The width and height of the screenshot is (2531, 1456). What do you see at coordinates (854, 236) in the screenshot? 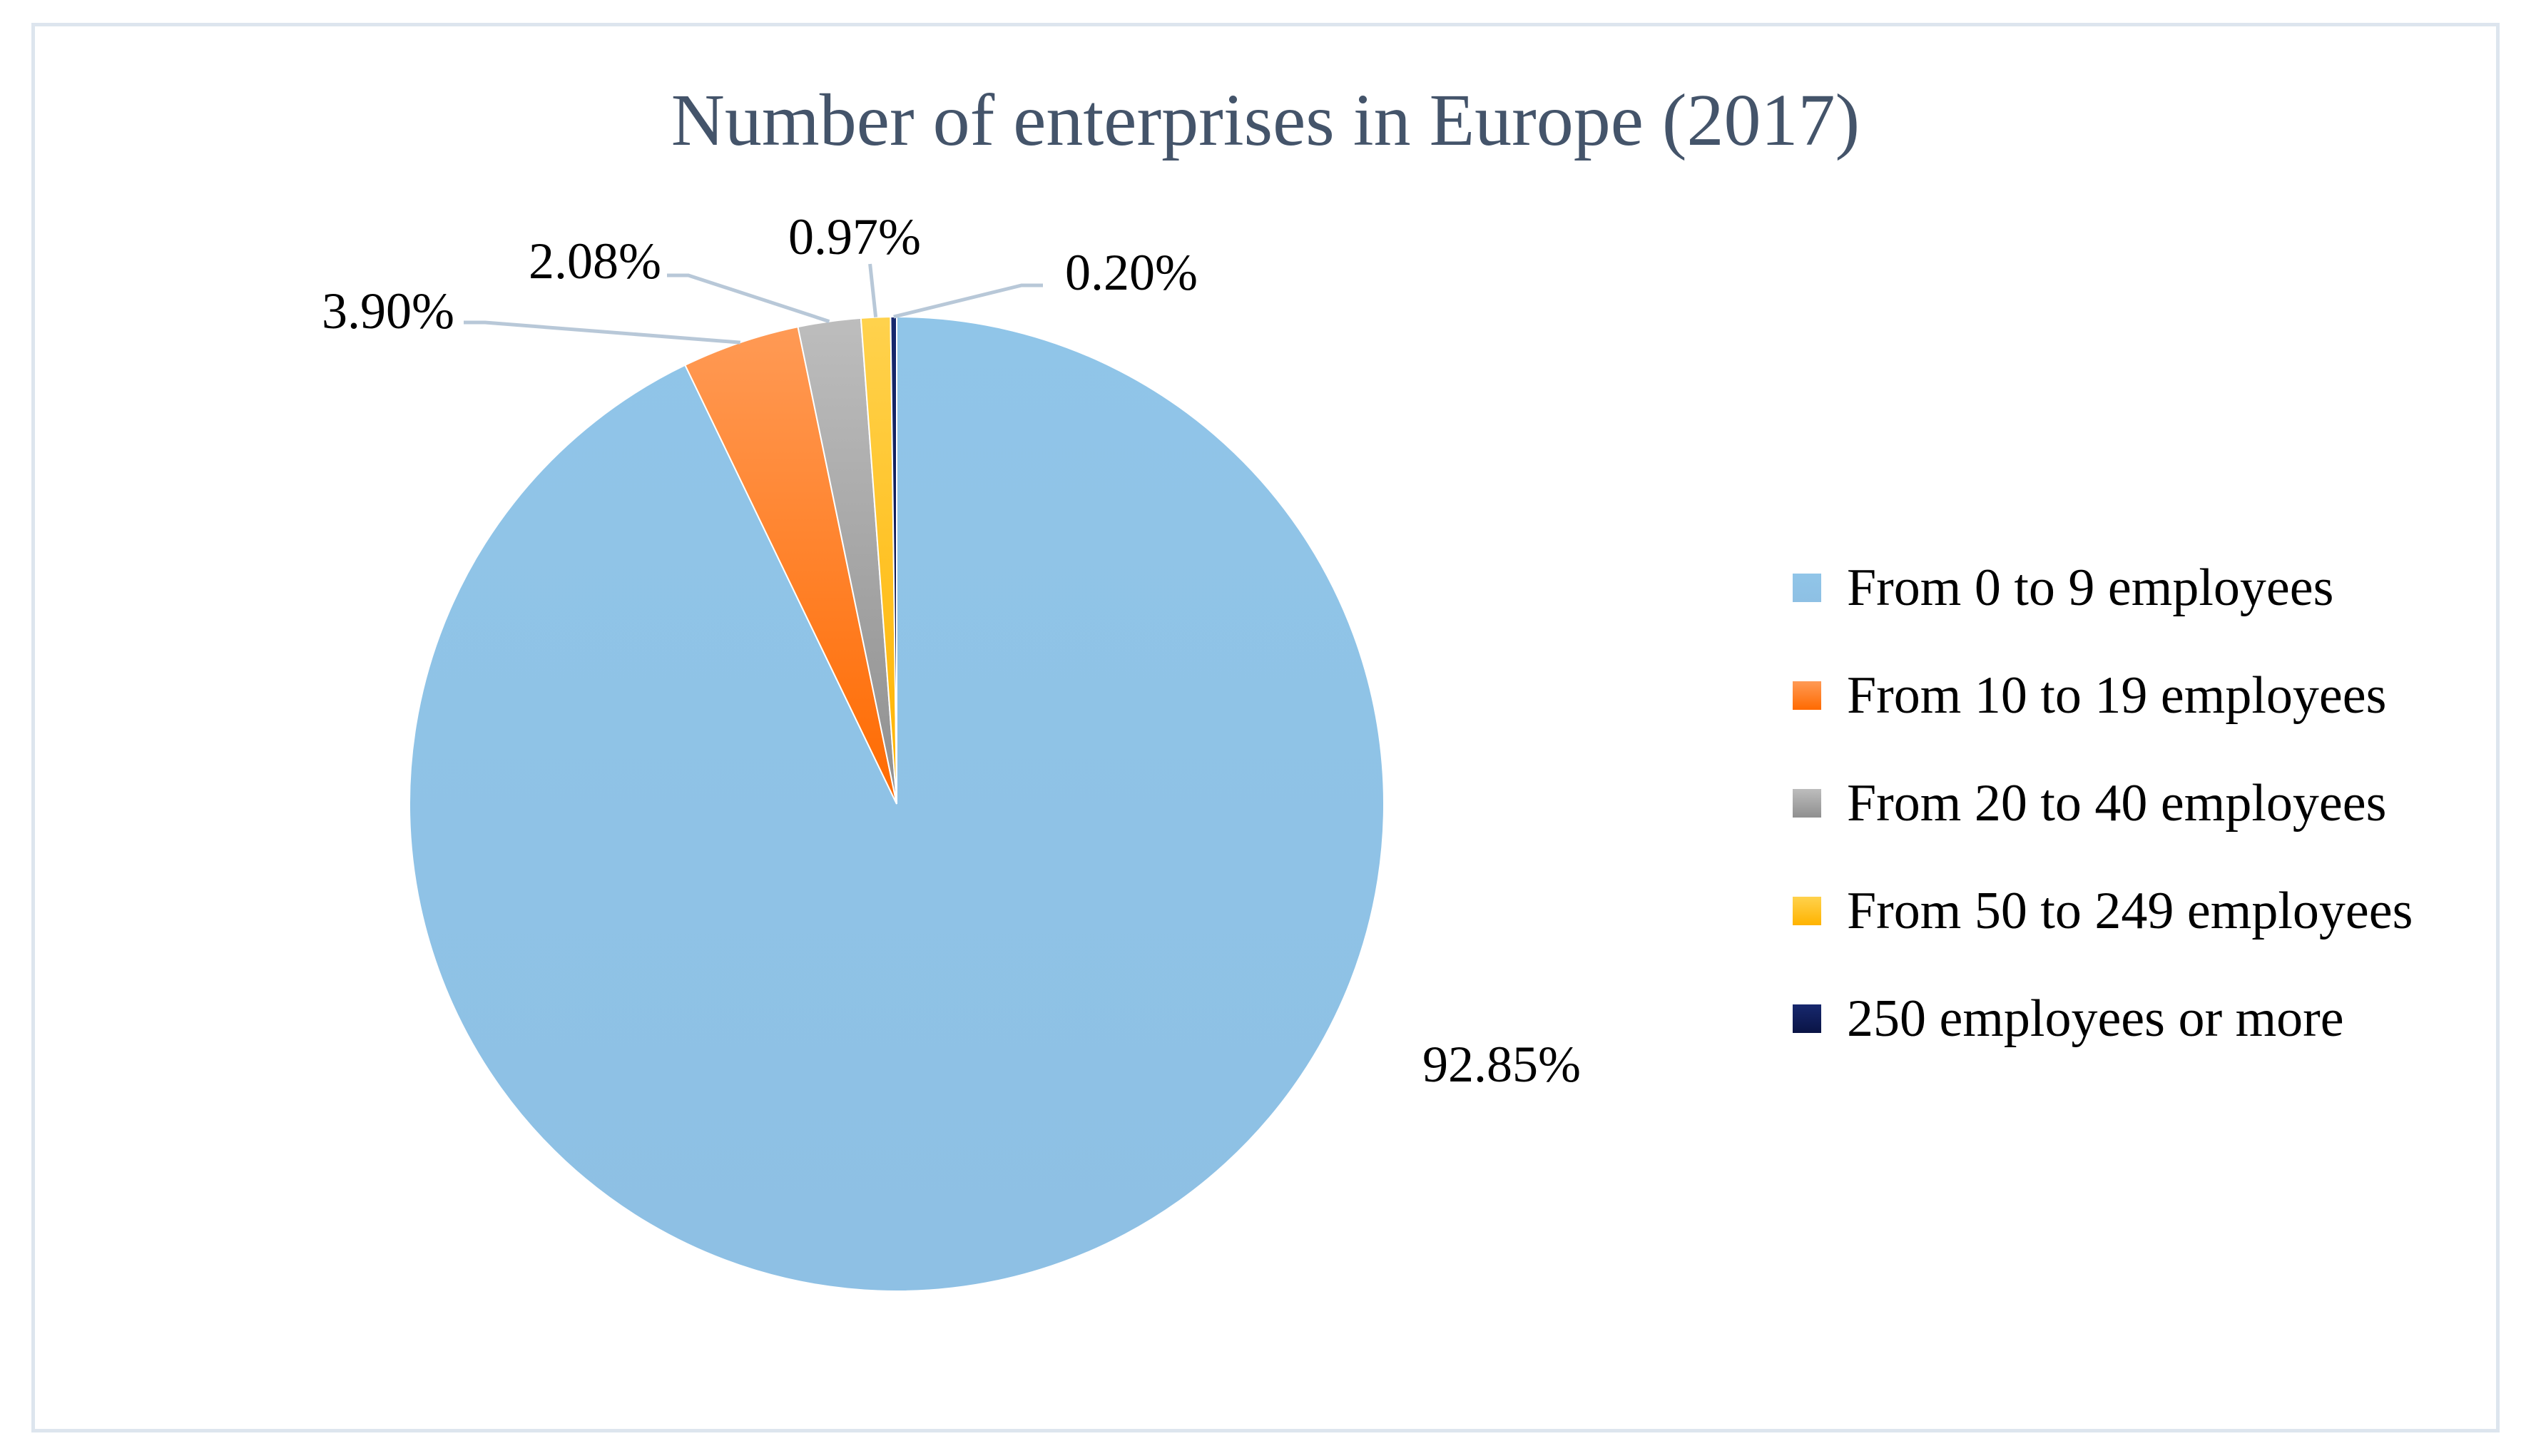
I see `data-label-from-50-to-249-employees: 0.97%` at bounding box center [854, 236].